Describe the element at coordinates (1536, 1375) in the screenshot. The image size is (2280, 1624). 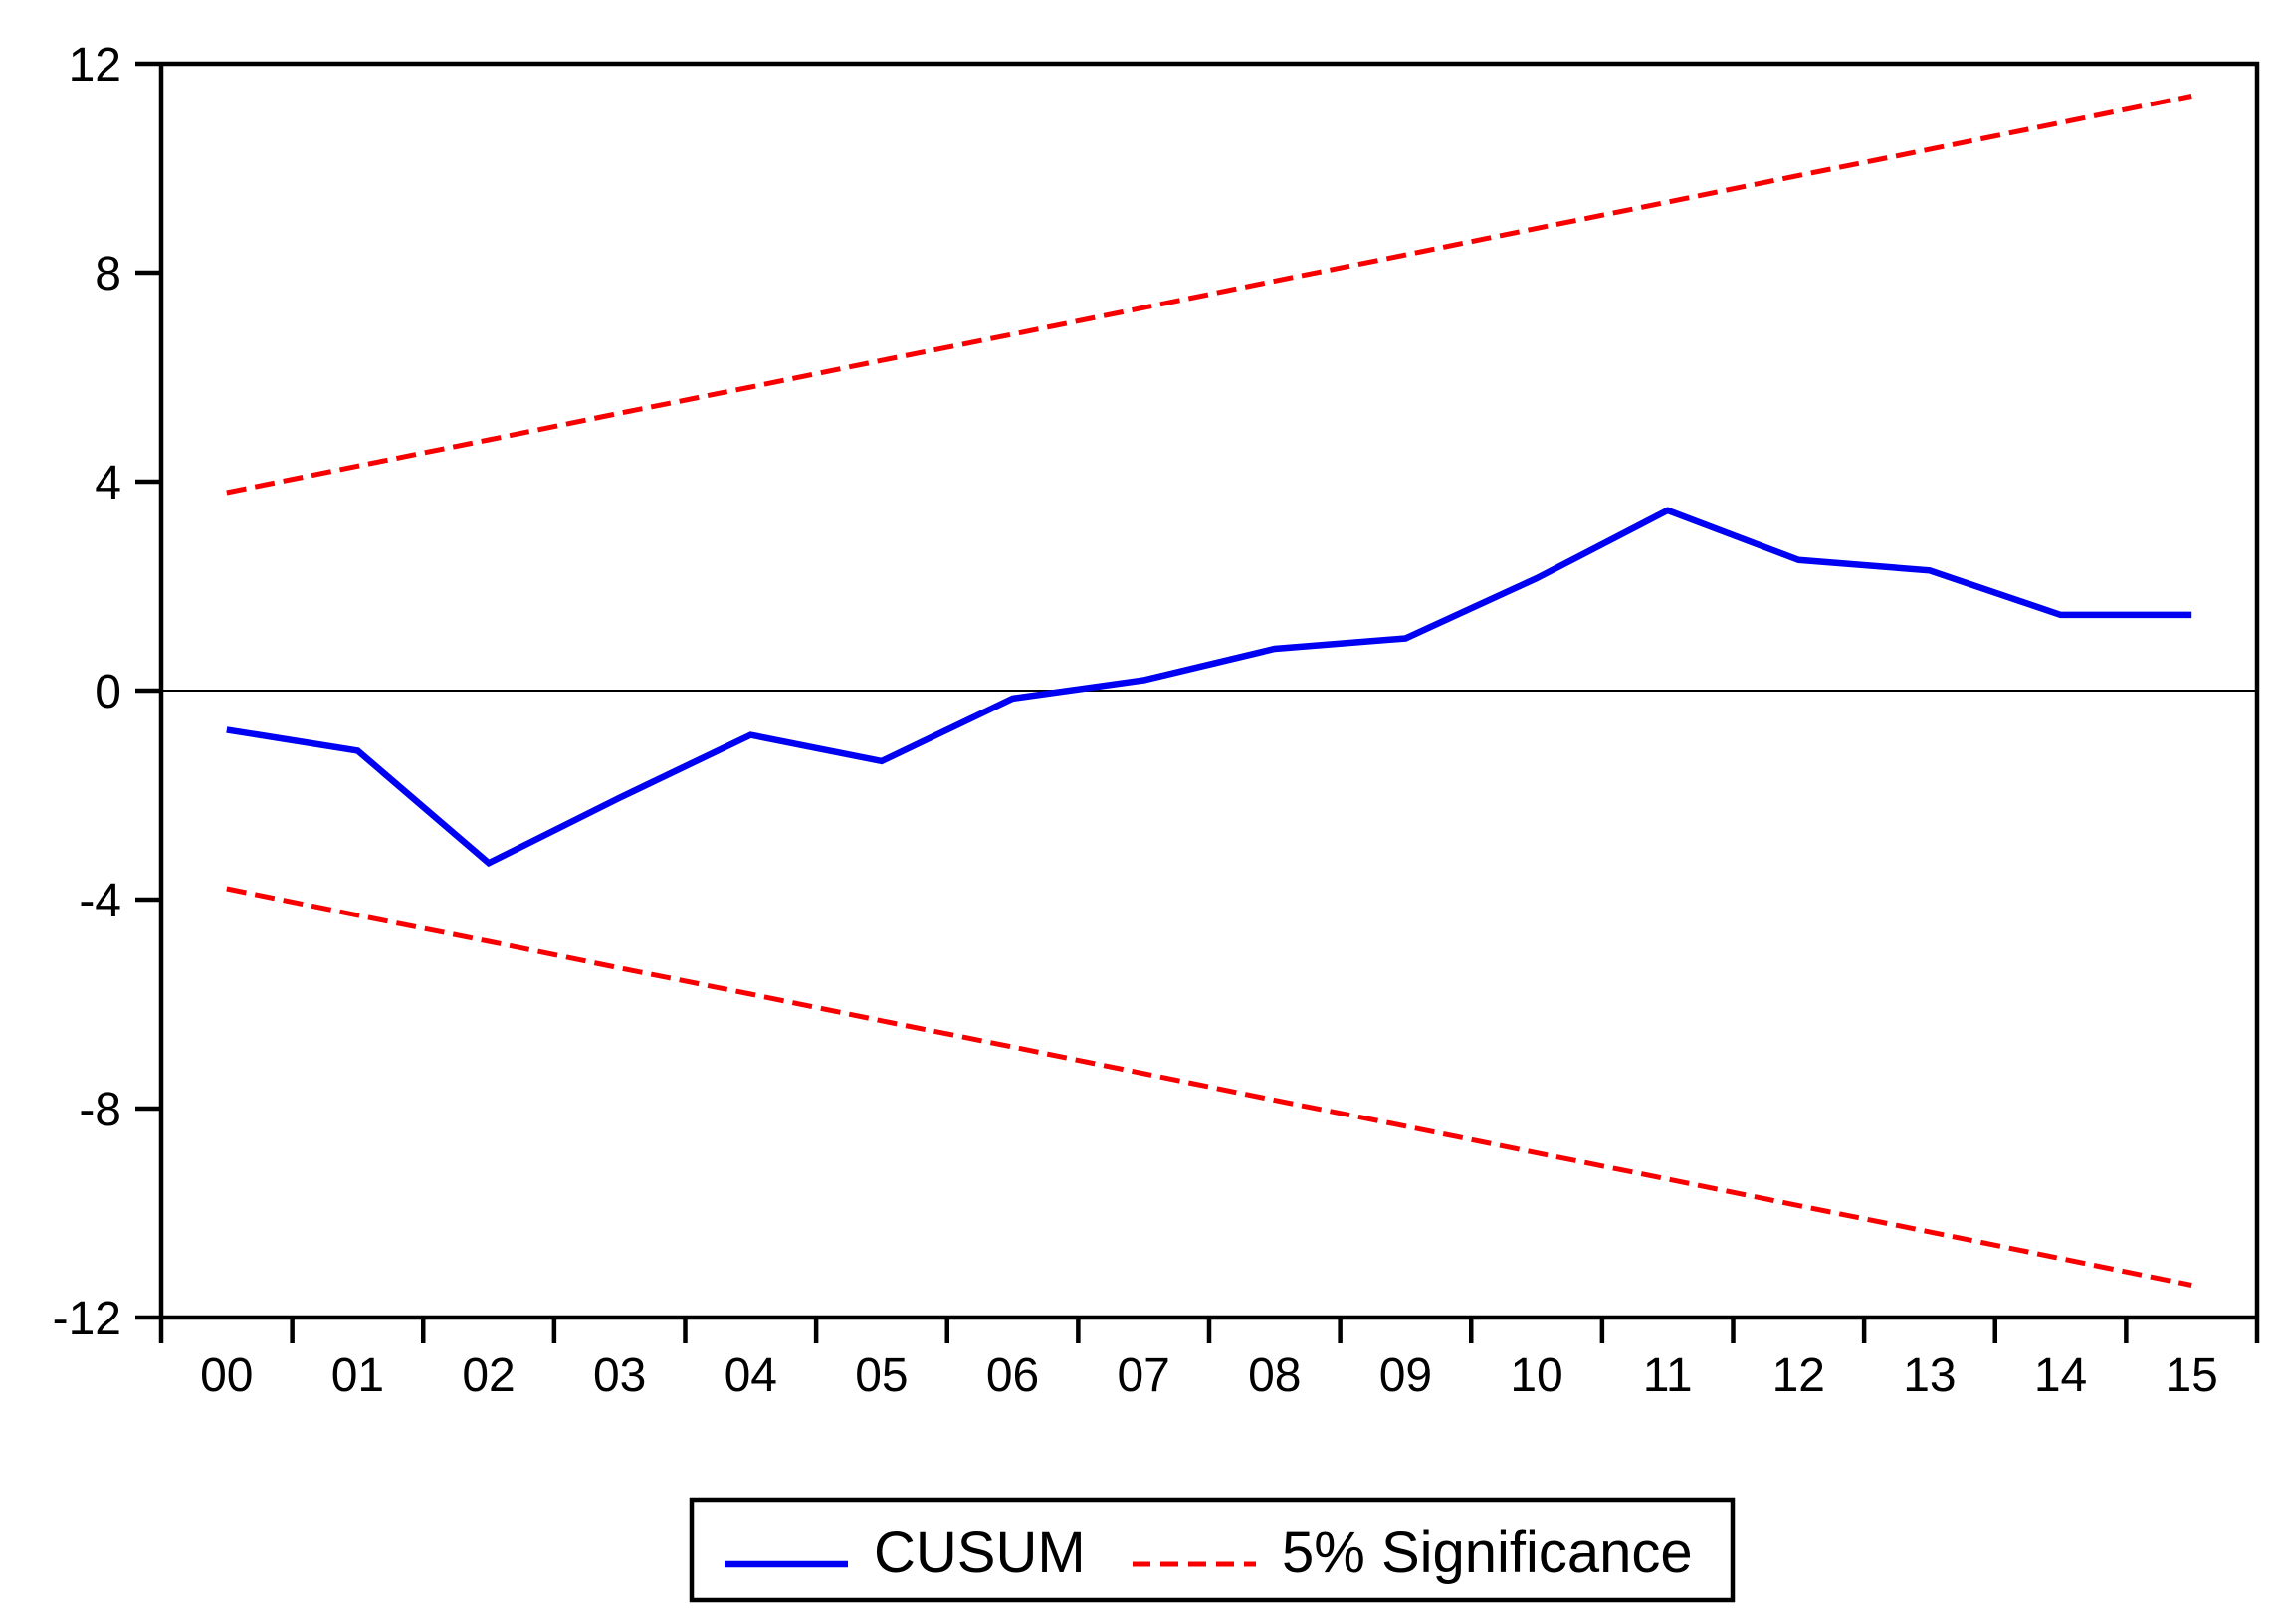
I see `x-tick-label: 10` at that location.